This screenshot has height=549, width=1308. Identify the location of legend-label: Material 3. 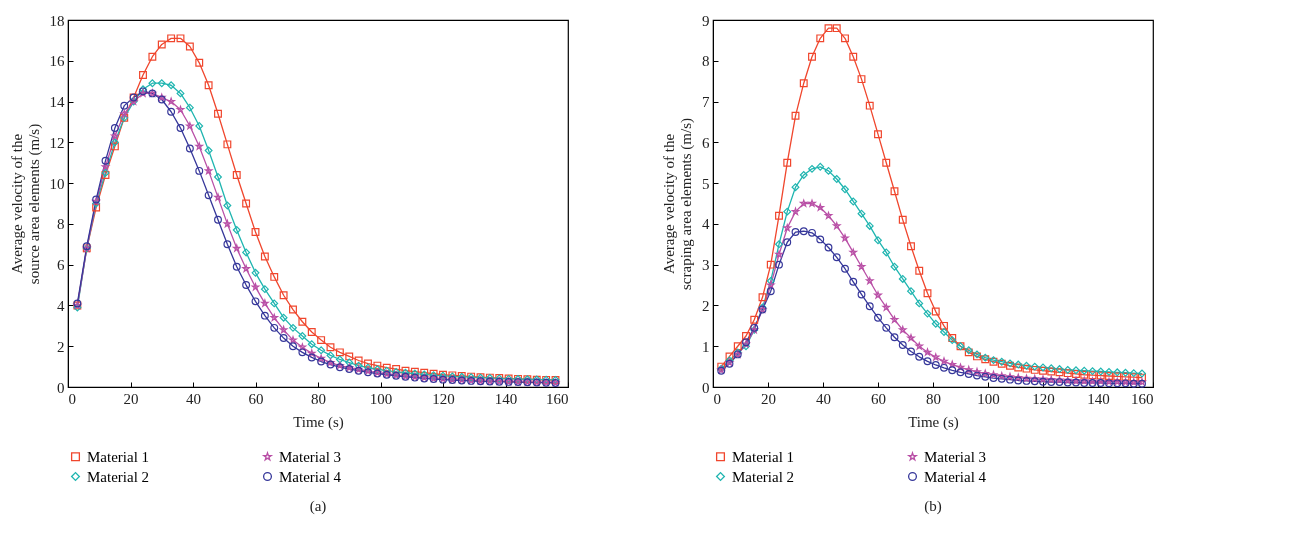
(955, 456).